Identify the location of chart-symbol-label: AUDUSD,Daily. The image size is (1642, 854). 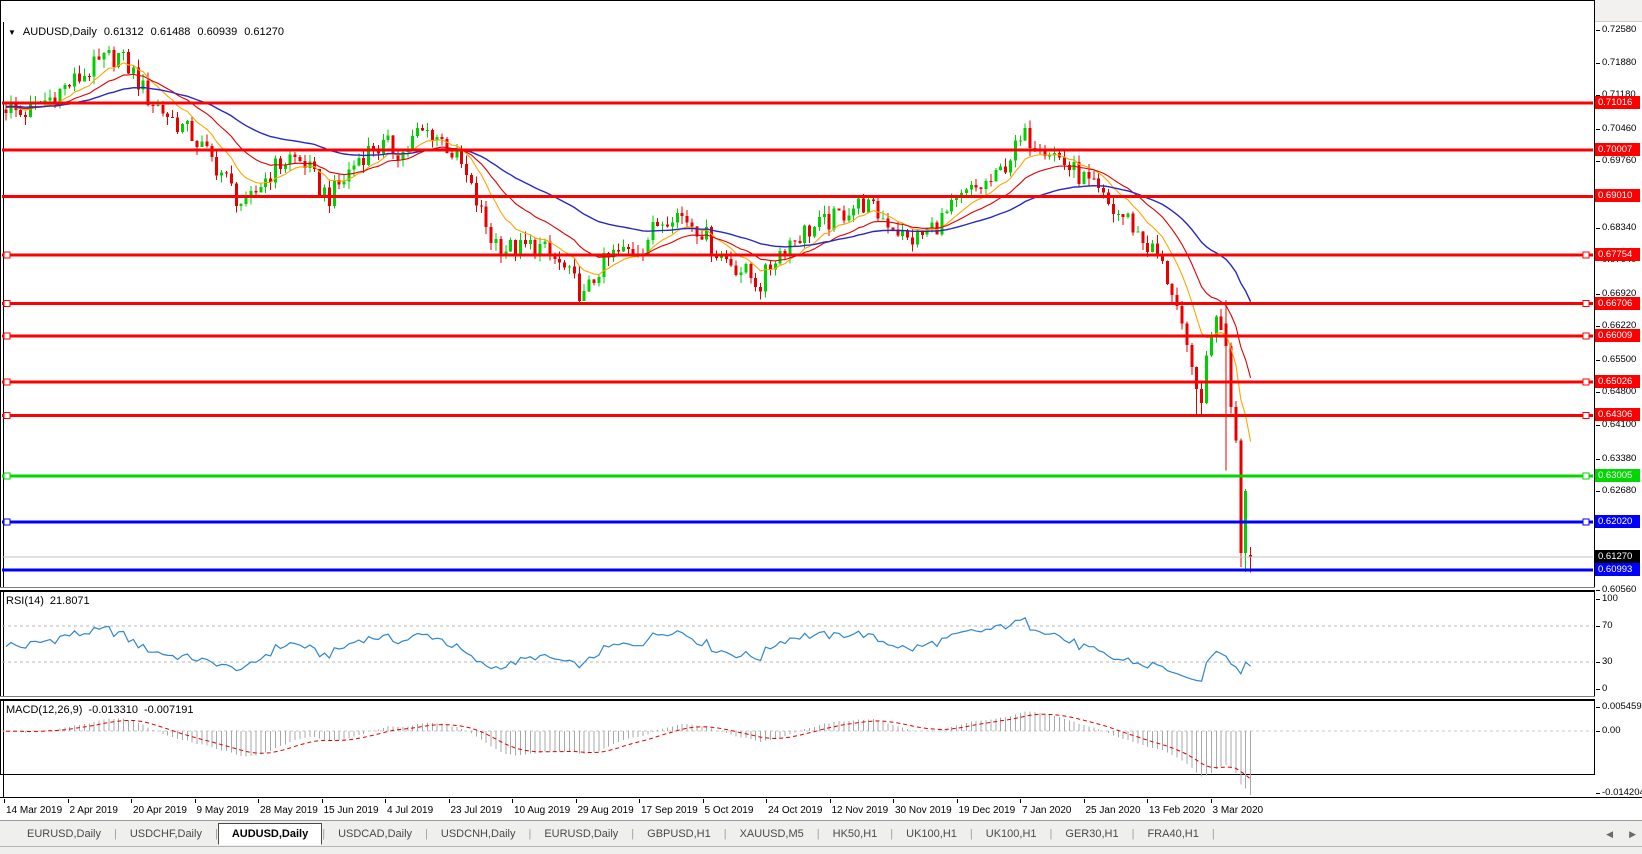
(59, 32).